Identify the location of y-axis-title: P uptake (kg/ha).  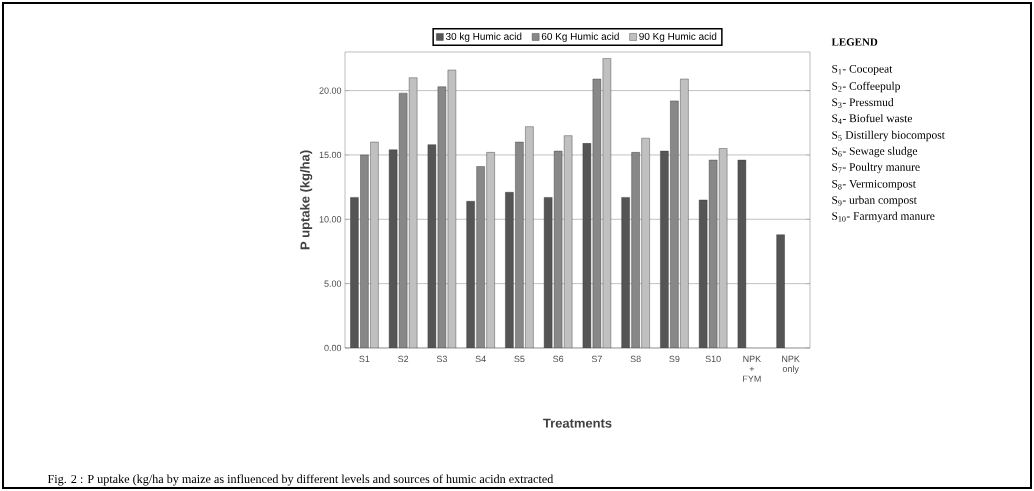
(306, 200).